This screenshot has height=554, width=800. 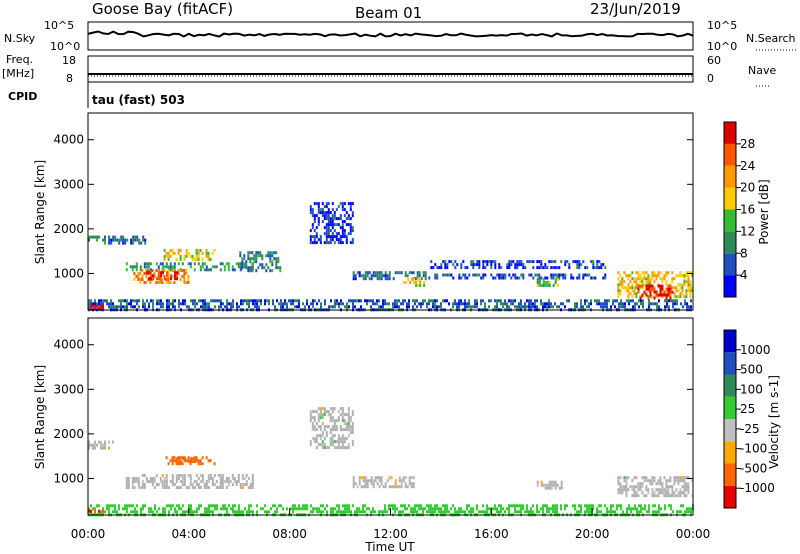 What do you see at coordinates (59, 25) in the screenshot?
I see `nsky-tick-top: 10^5` at bounding box center [59, 25].